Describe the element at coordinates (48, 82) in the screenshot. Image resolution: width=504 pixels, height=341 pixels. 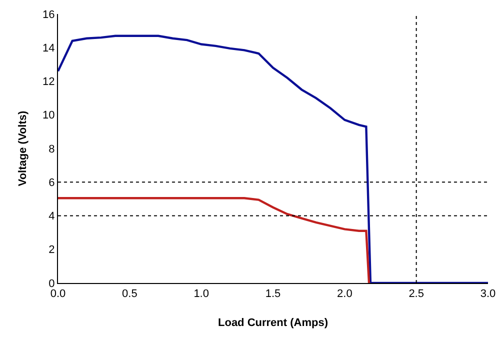
I see `y-tick-label: 12` at that location.